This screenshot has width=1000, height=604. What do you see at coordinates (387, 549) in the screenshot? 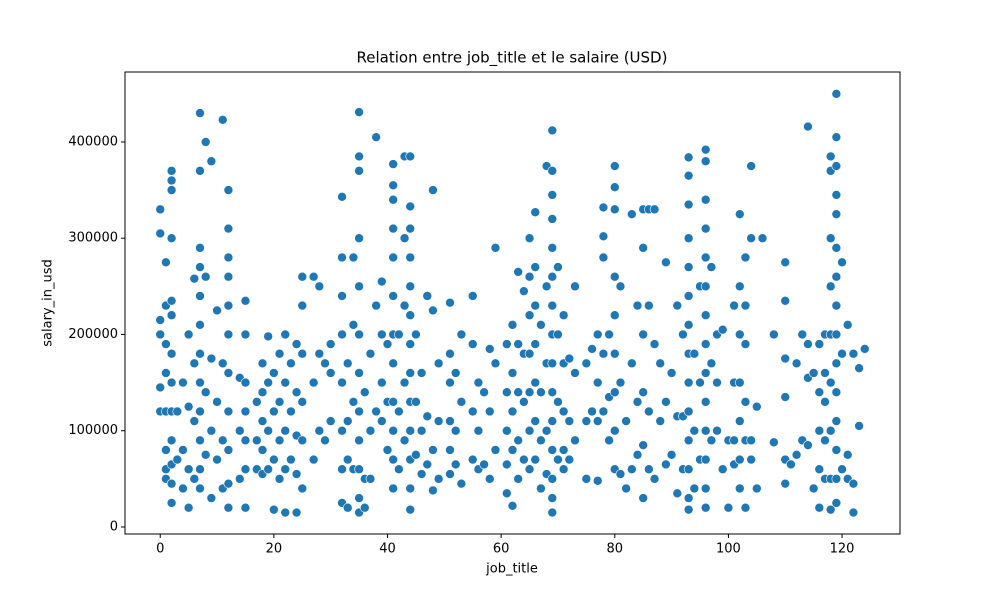
I see `x-tick-label: 40` at bounding box center [387, 549].